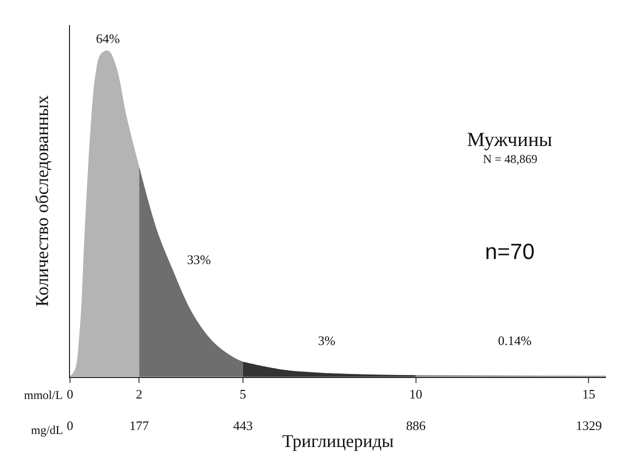  Describe the element at coordinates (199, 259) in the screenshot. I see `annotation: 33%` at that location.